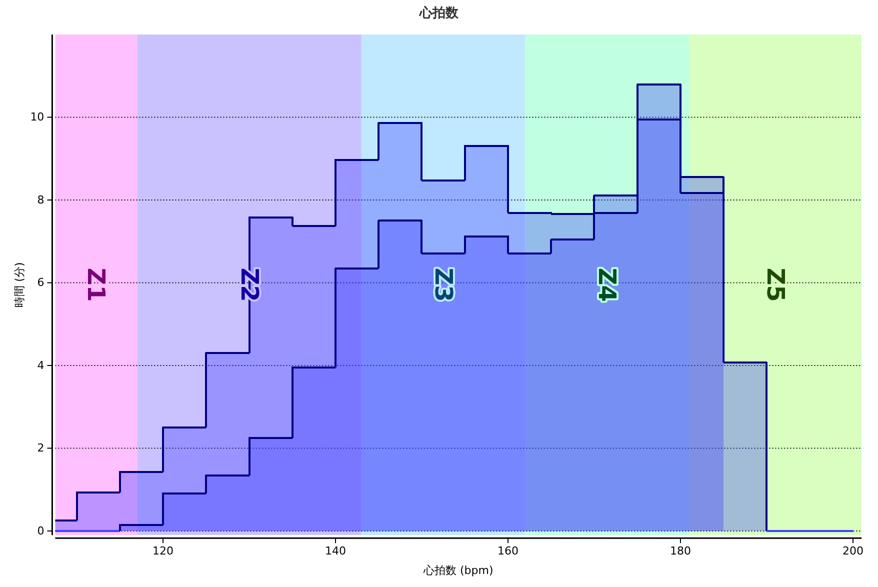 Image resolution: width=878 pixels, height=587 pixels. I want to click on x-axis-title: 心拍数 (bpm), so click(458, 570).